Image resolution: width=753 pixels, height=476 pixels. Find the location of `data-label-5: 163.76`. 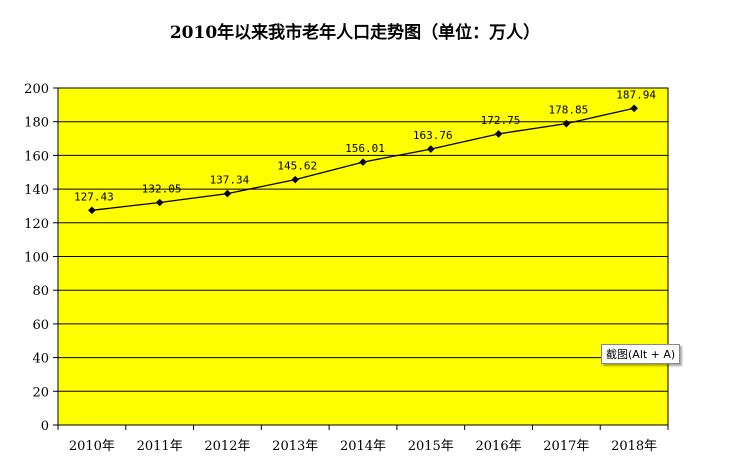

data-label-5: 163.76 is located at coordinates (433, 135).